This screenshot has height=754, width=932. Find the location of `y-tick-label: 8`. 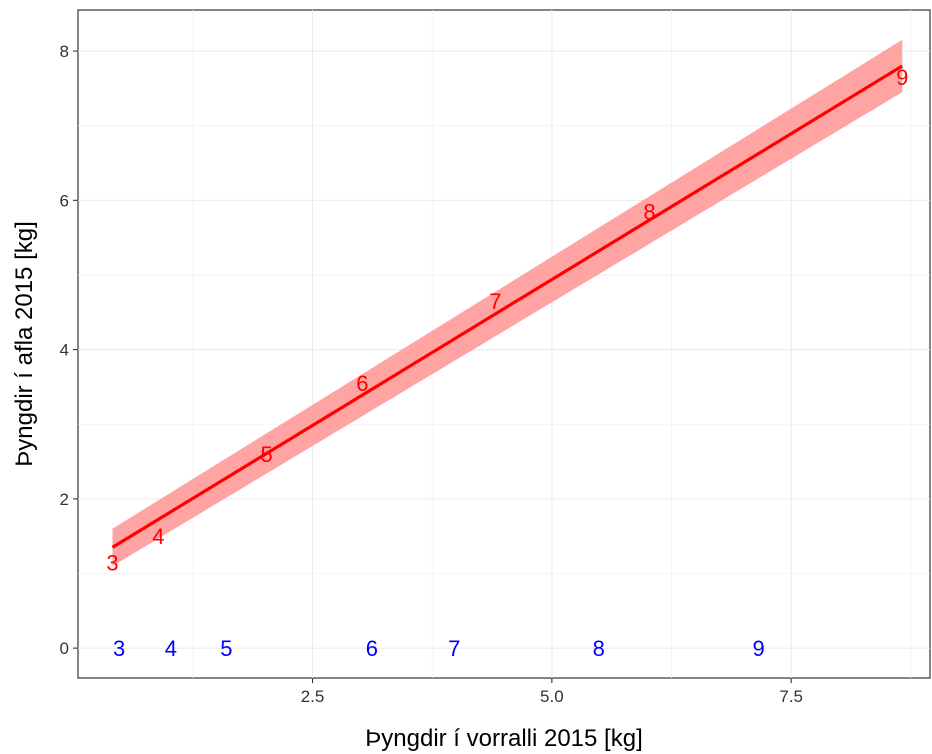

y-tick-label: 8 is located at coordinates (64, 51).